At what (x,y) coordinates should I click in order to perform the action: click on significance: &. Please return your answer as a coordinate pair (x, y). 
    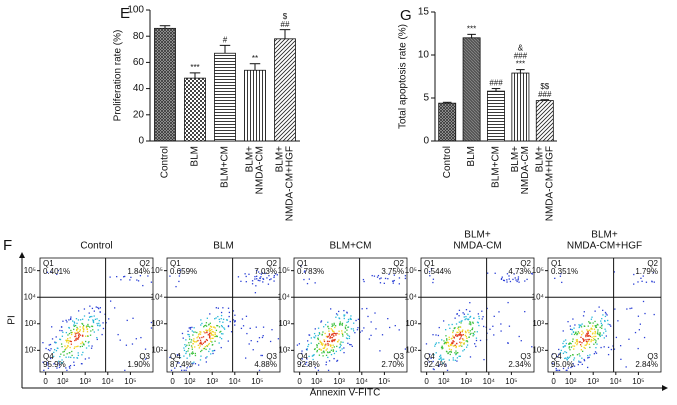
    Looking at the image, I should click on (521, 48).